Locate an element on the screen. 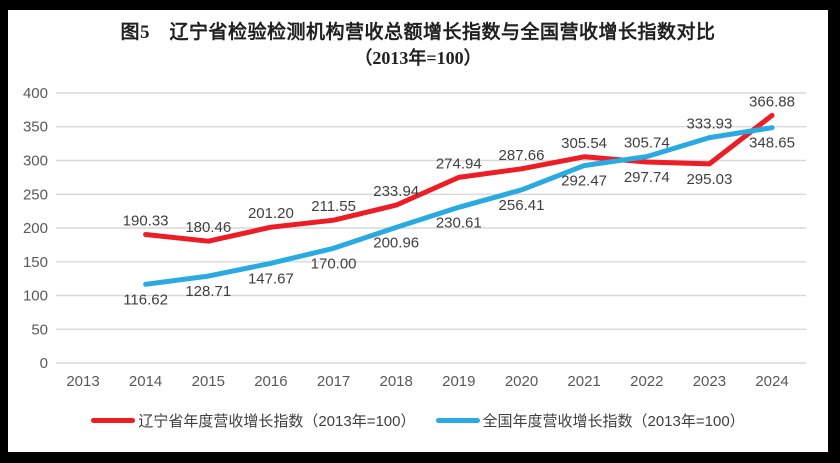 This screenshot has width=840, height=463. data-label: 274.94 is located at coordinates (459, 163).